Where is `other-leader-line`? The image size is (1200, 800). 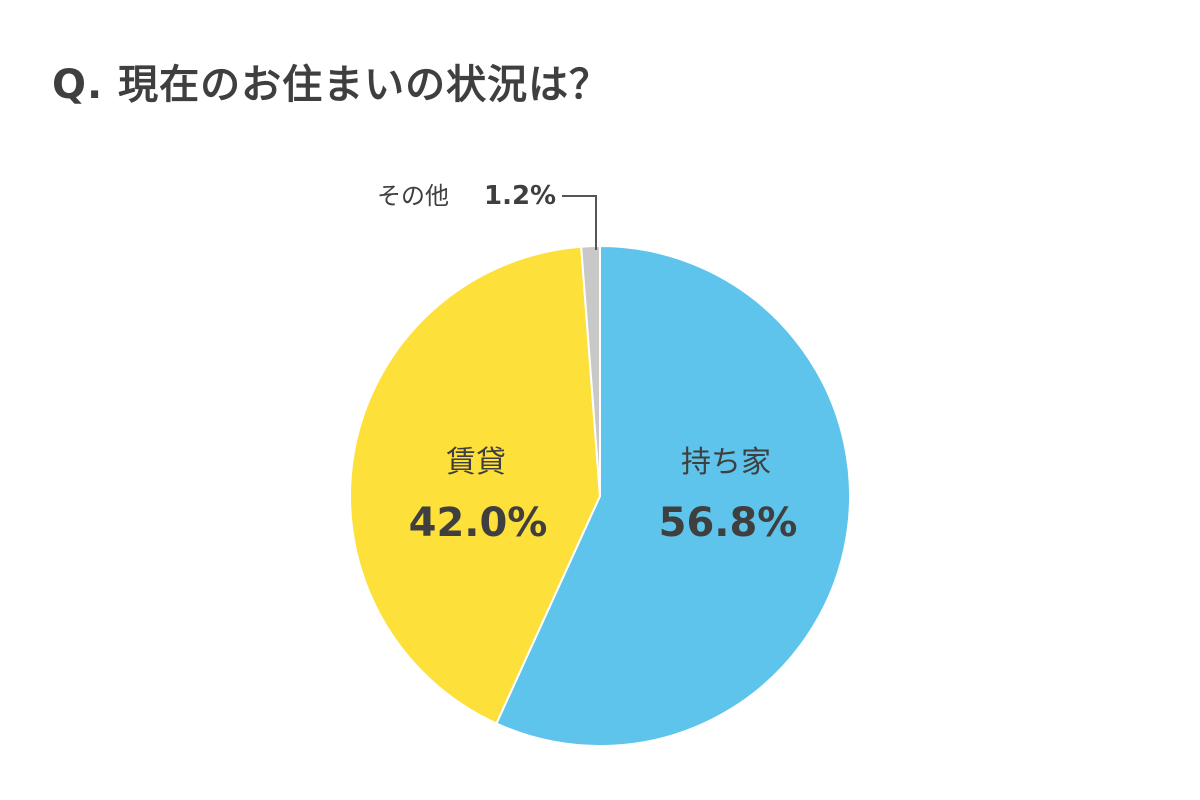 other-leader-line is located at coordinates (579, 223).